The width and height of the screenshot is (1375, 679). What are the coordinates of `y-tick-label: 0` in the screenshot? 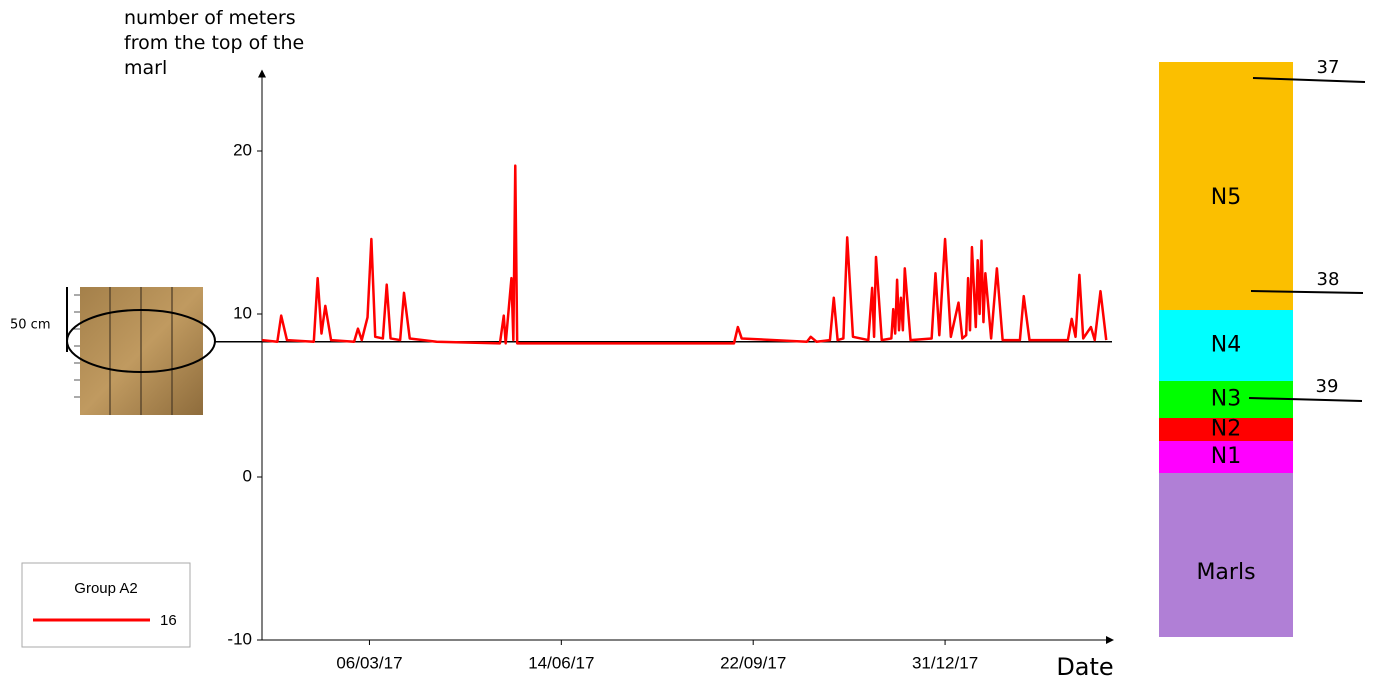 It's located at (247, 475).